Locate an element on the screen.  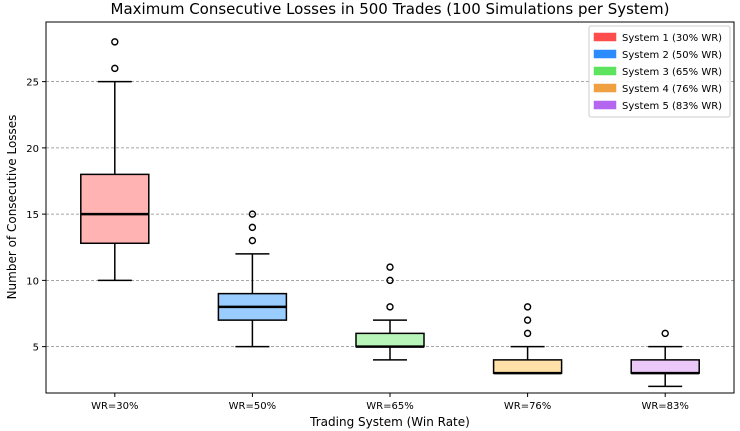
y-tick-label: 5 is located at coordinates (36, 348).